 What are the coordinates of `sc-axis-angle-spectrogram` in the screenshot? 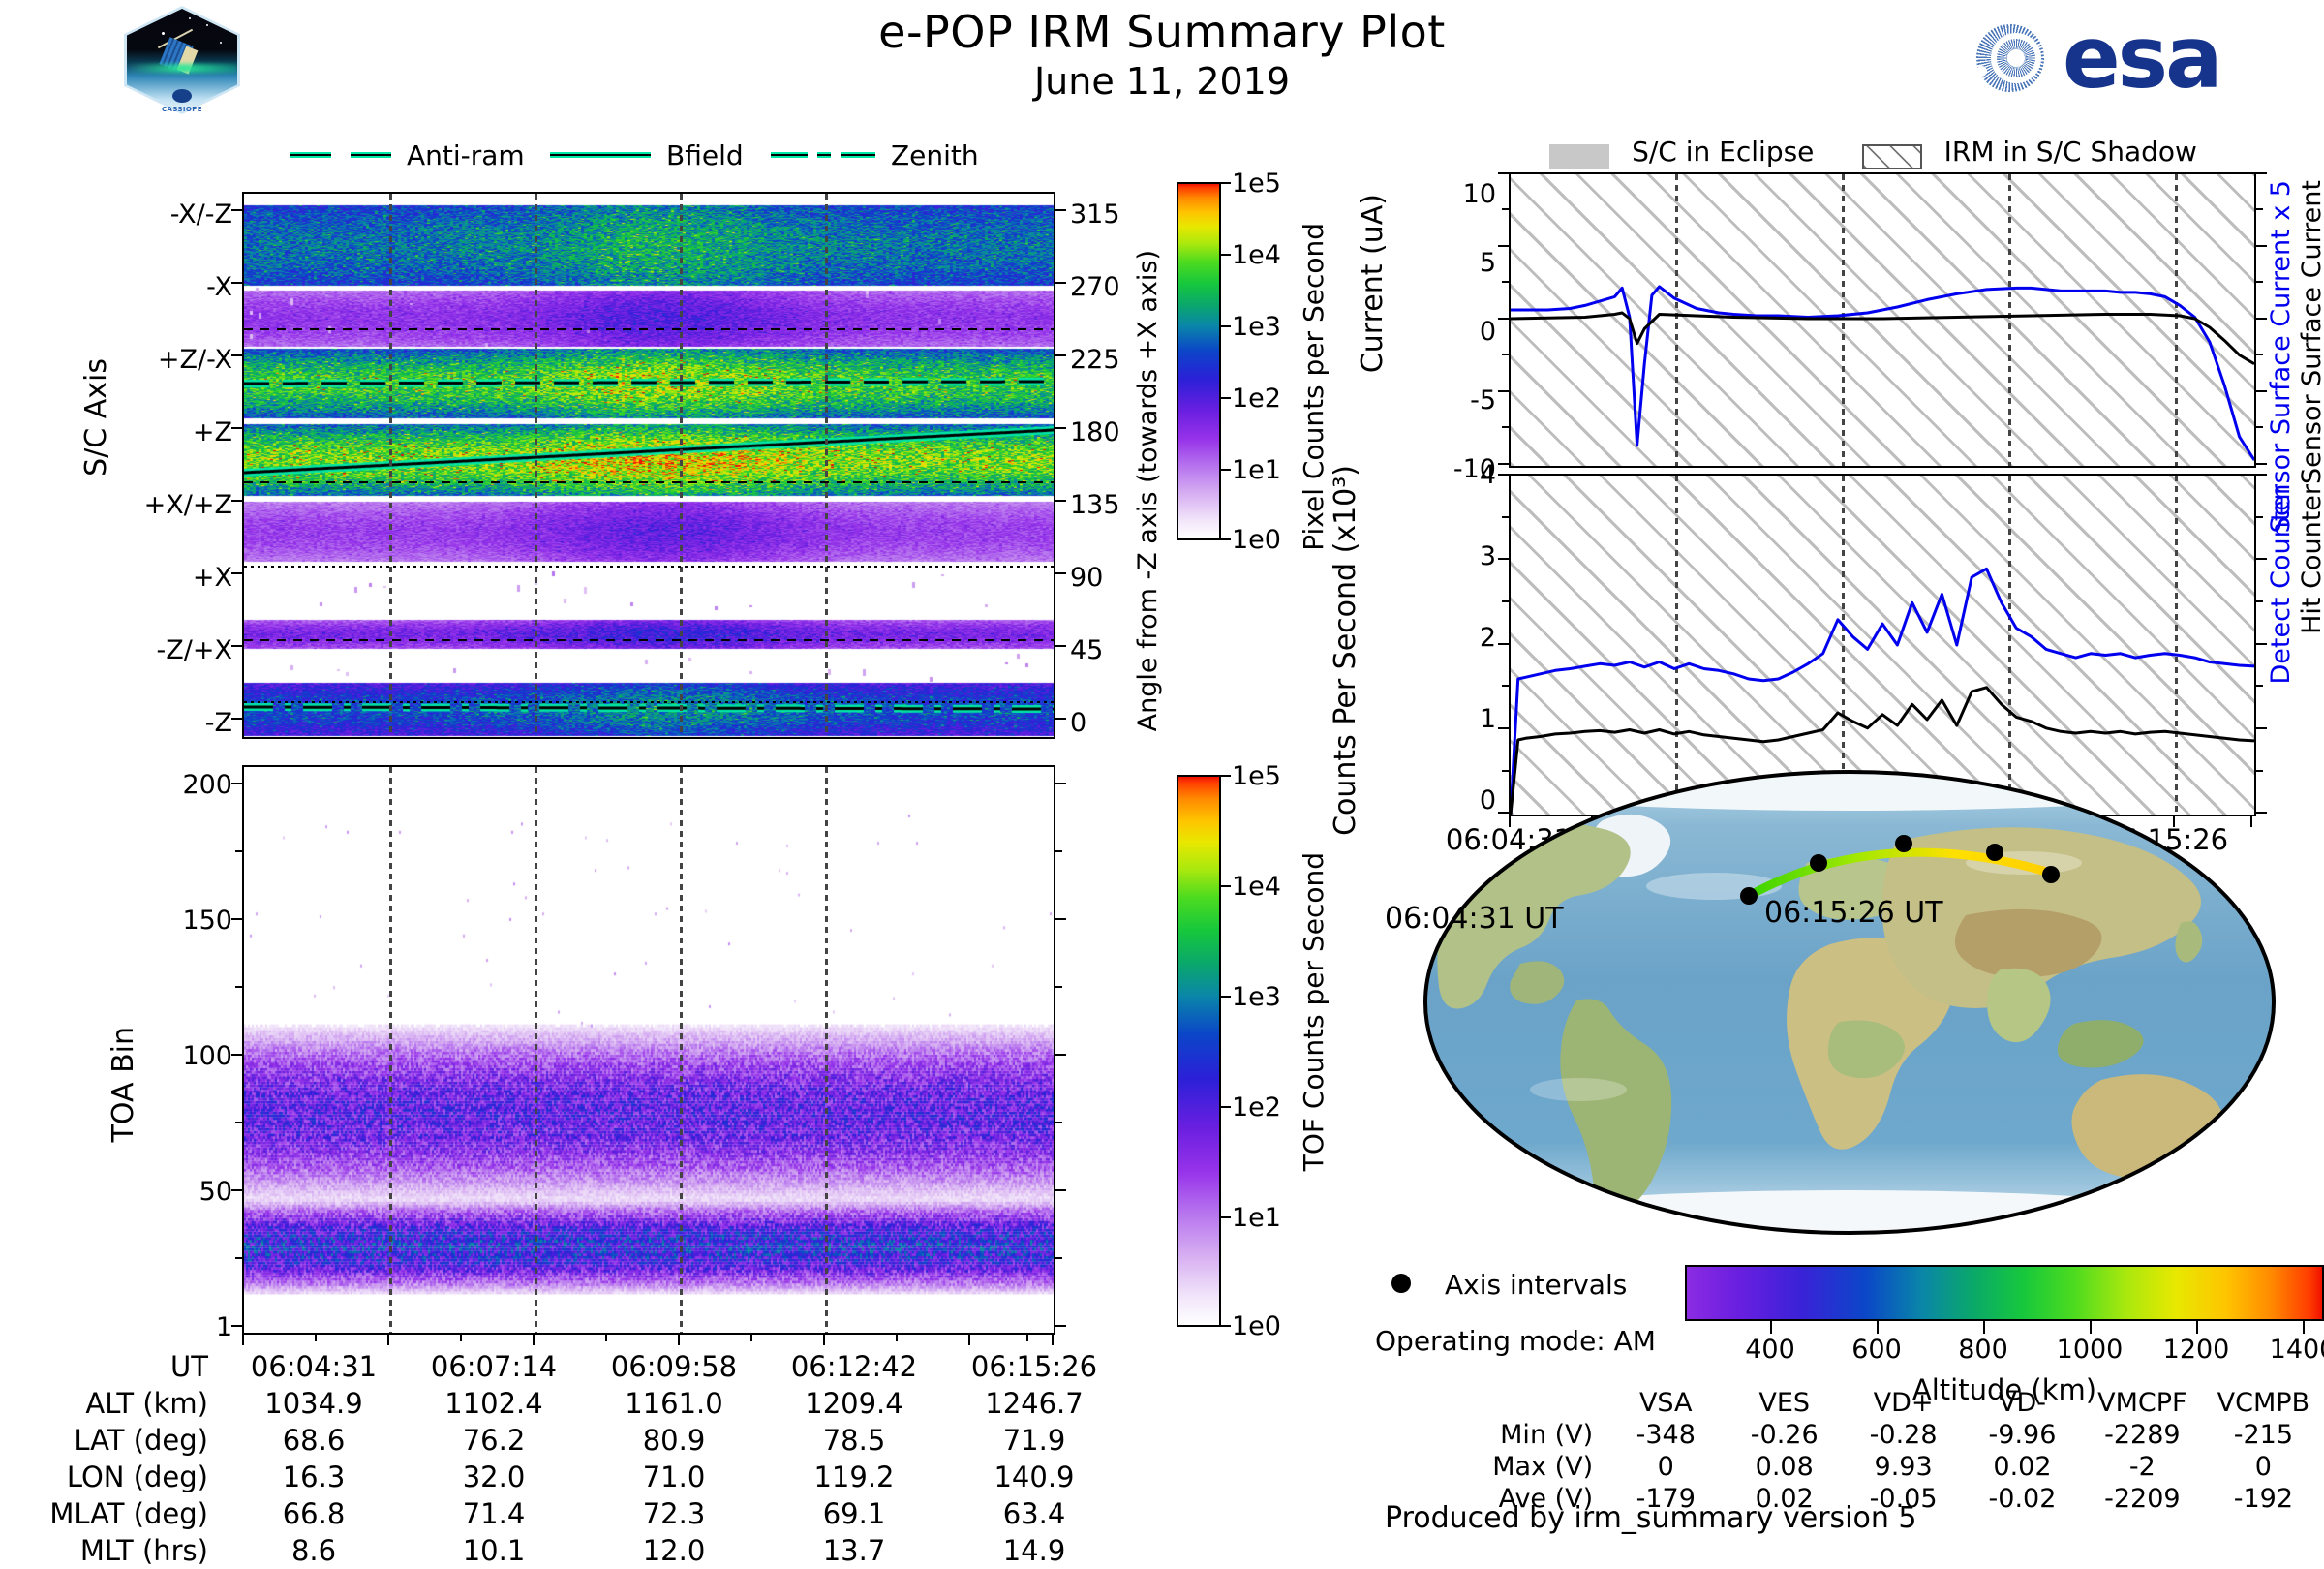 It's located at (648, 465).